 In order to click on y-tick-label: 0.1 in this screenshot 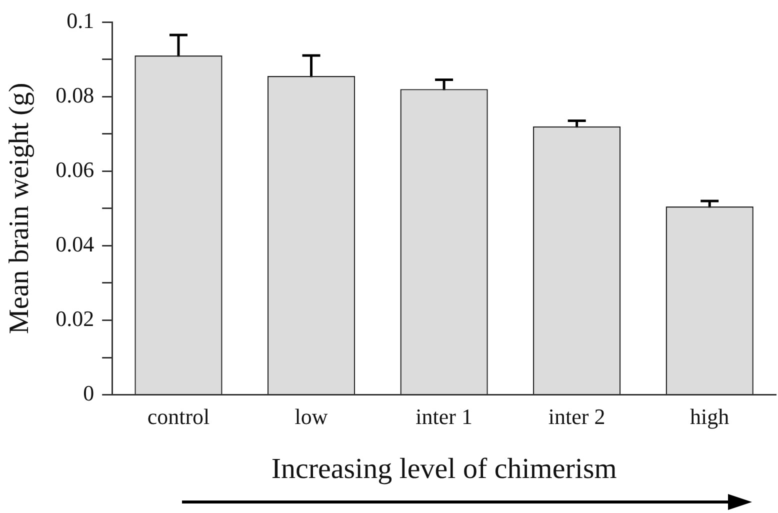, I will do `click(80, 20)`.